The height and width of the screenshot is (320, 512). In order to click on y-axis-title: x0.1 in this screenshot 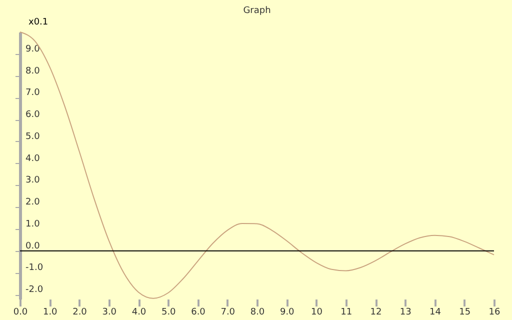, I will do `click(38, 23)`.